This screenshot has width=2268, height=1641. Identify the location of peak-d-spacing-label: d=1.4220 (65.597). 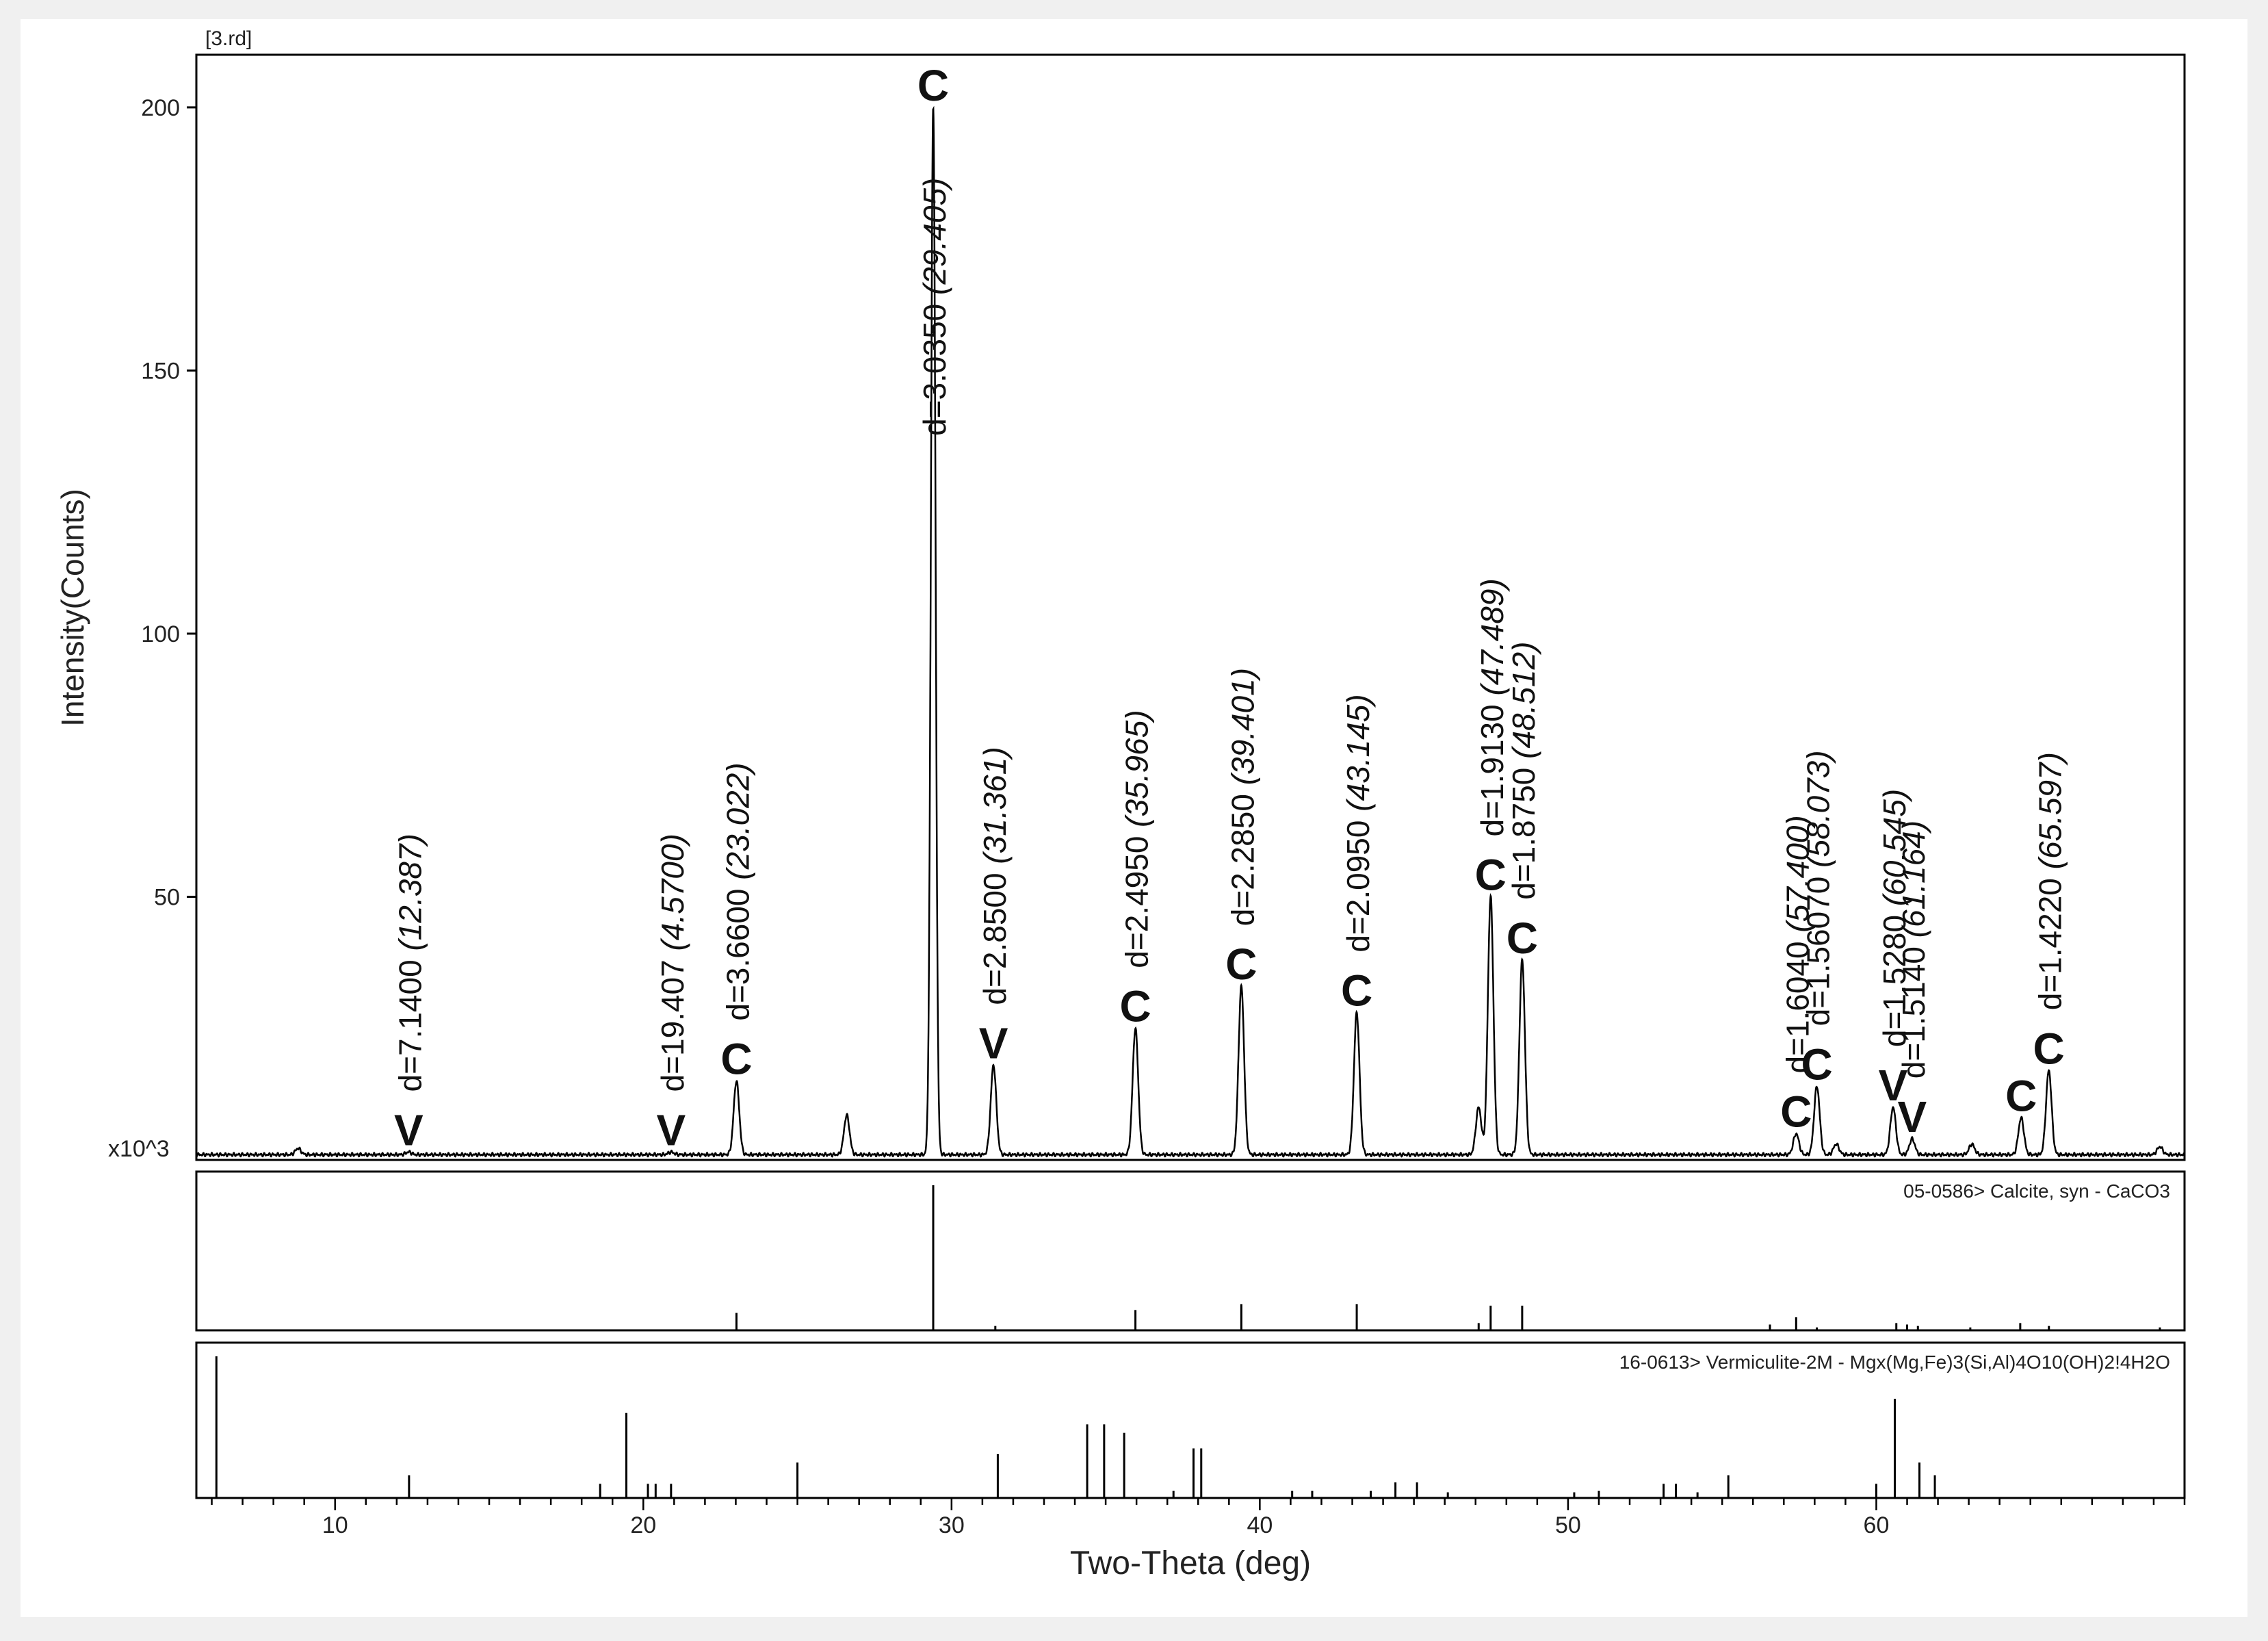
(2050, 881).